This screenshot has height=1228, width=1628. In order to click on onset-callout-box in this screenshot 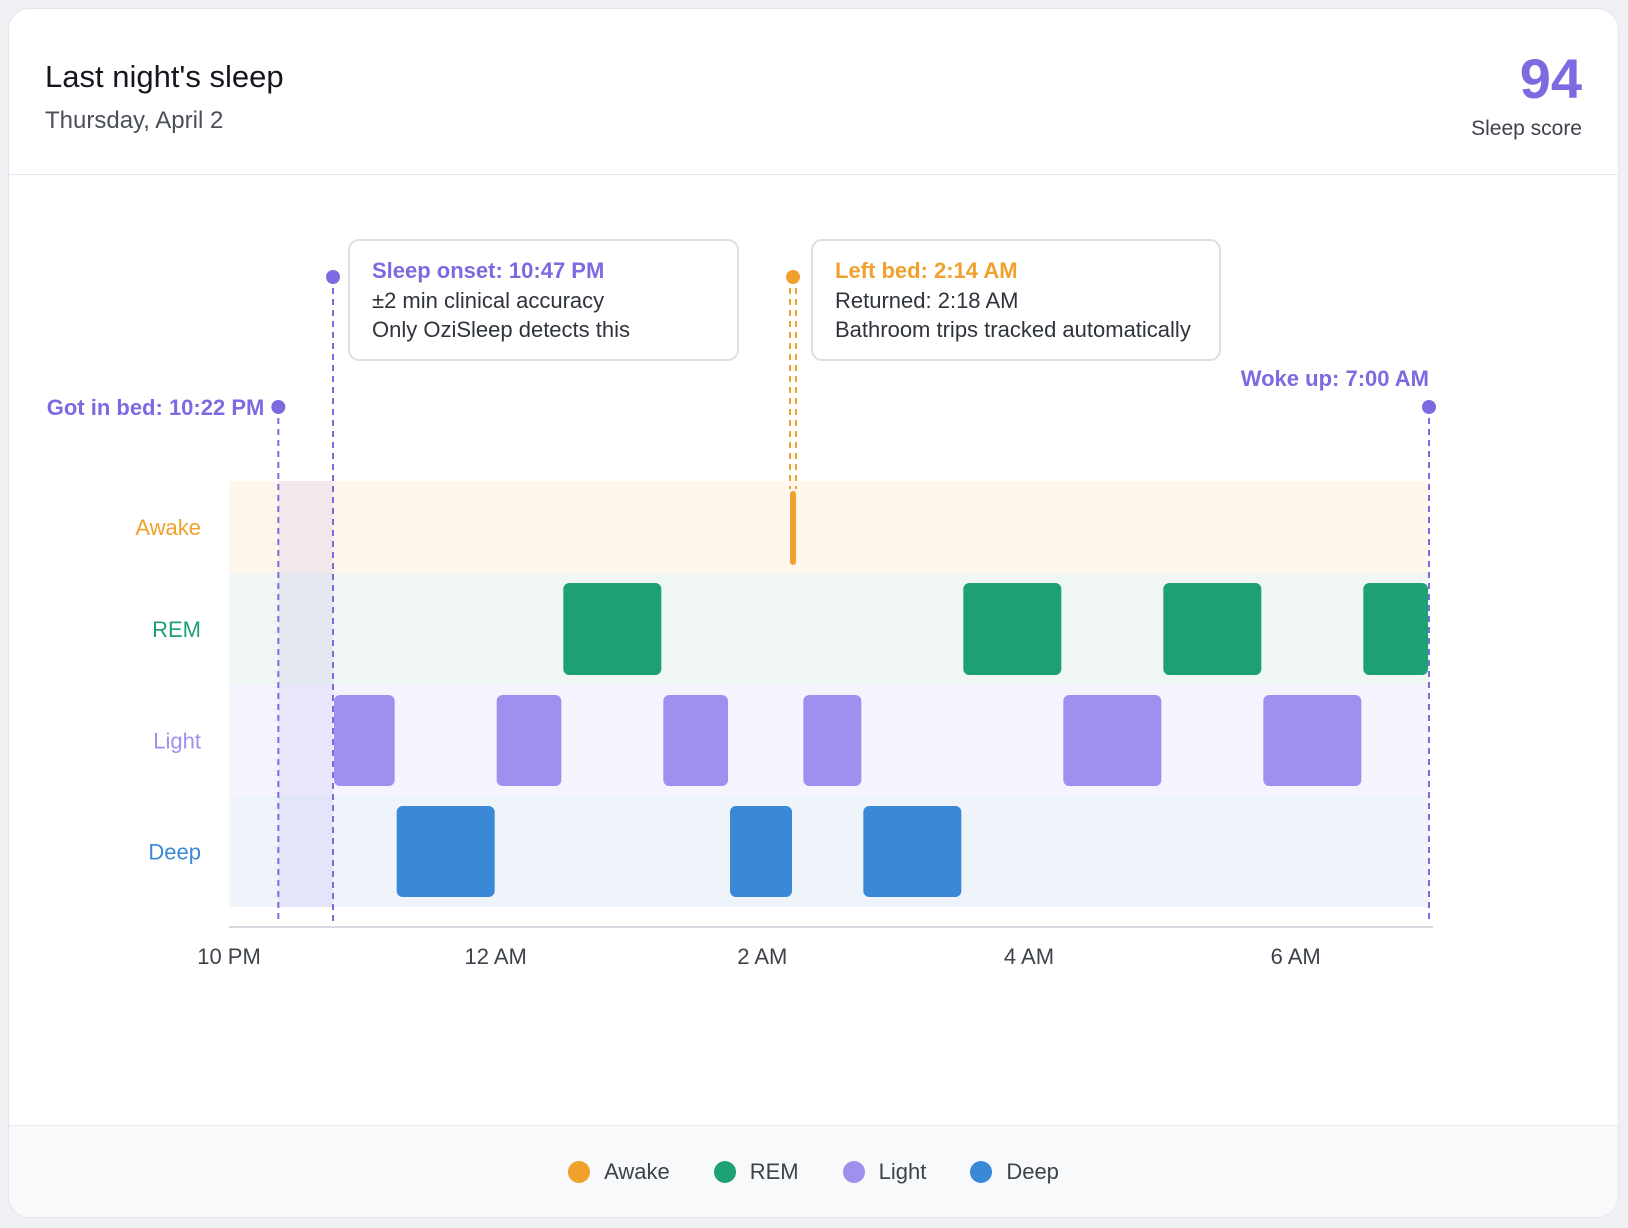, I will do `click(543, 300)`.